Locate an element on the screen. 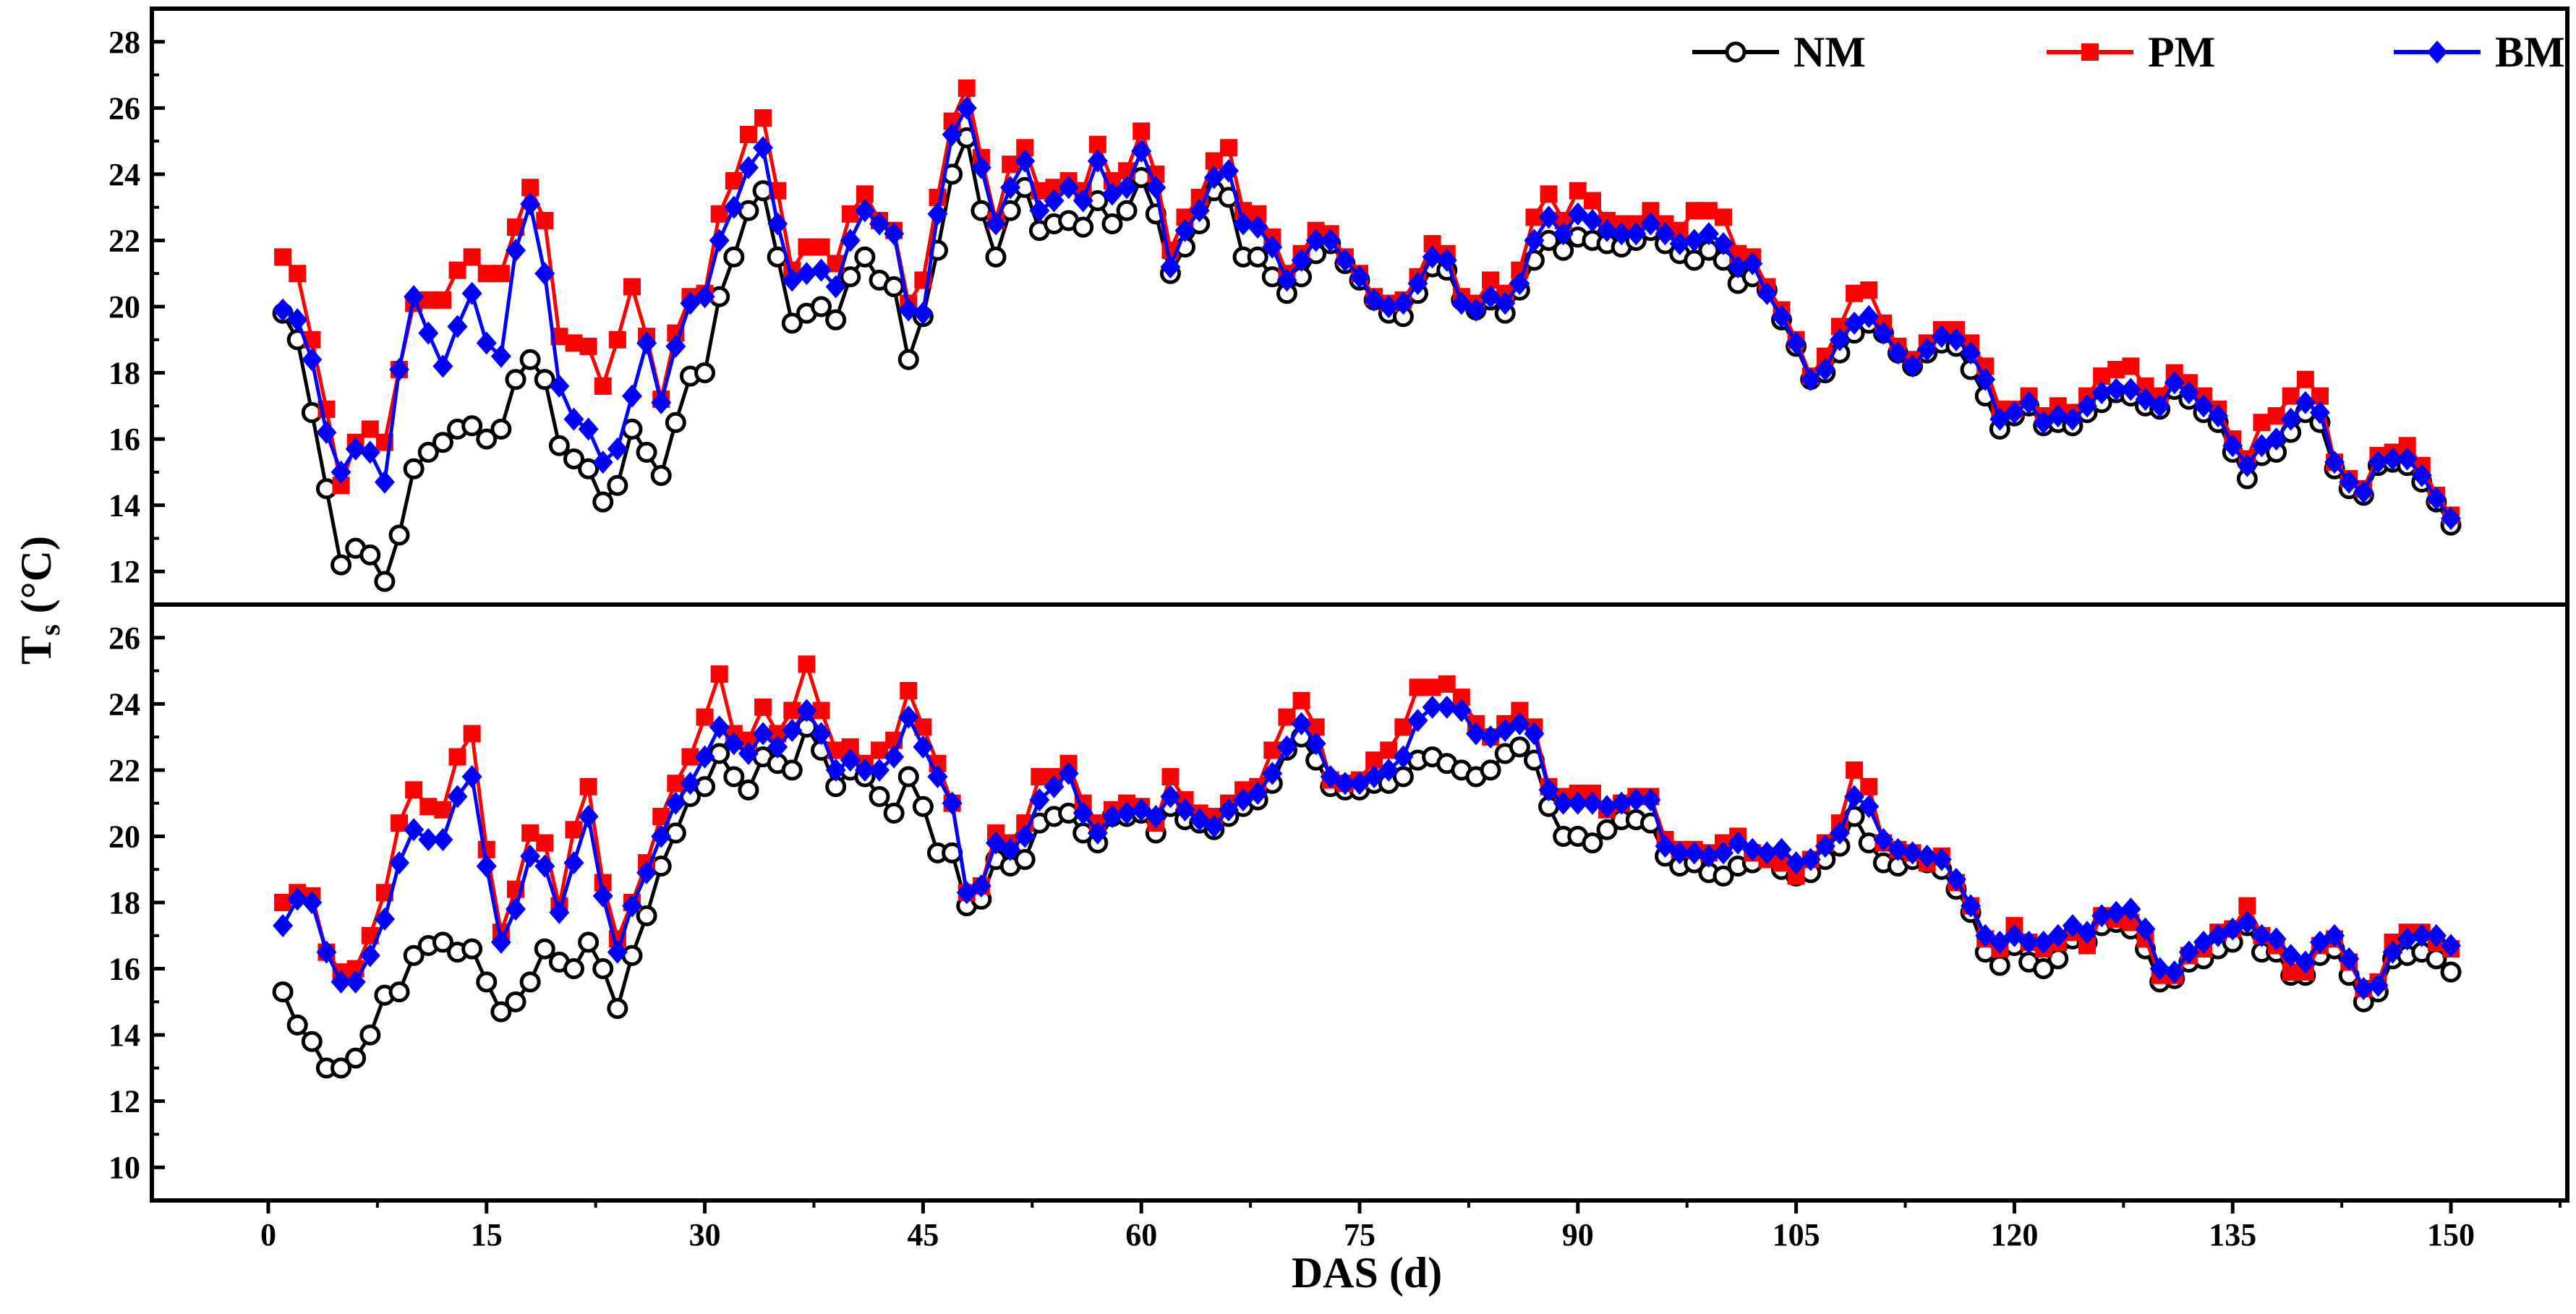 The height and width of the screenshot is (1314, 2576). y-tick-label: 14 is located at coordinates (124, 1035).